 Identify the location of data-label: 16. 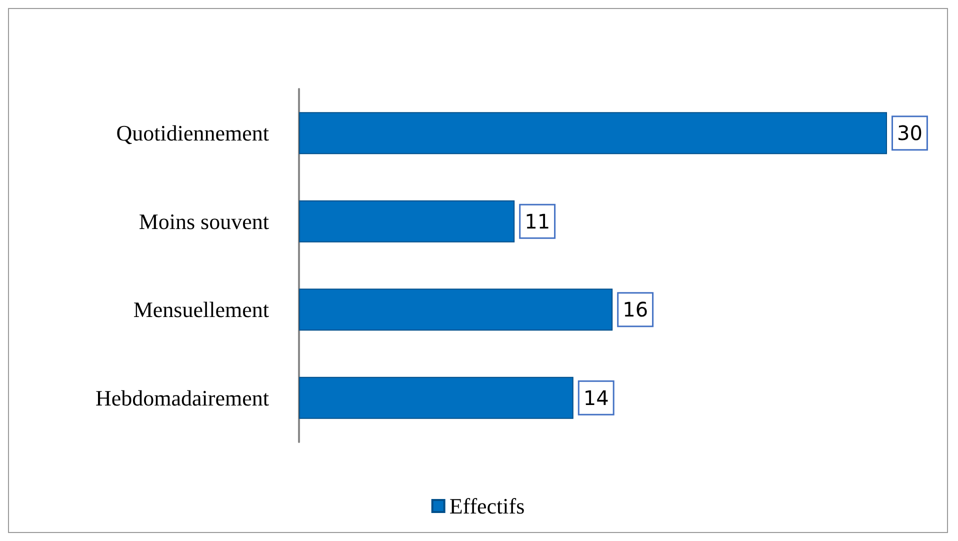
(635, 310).